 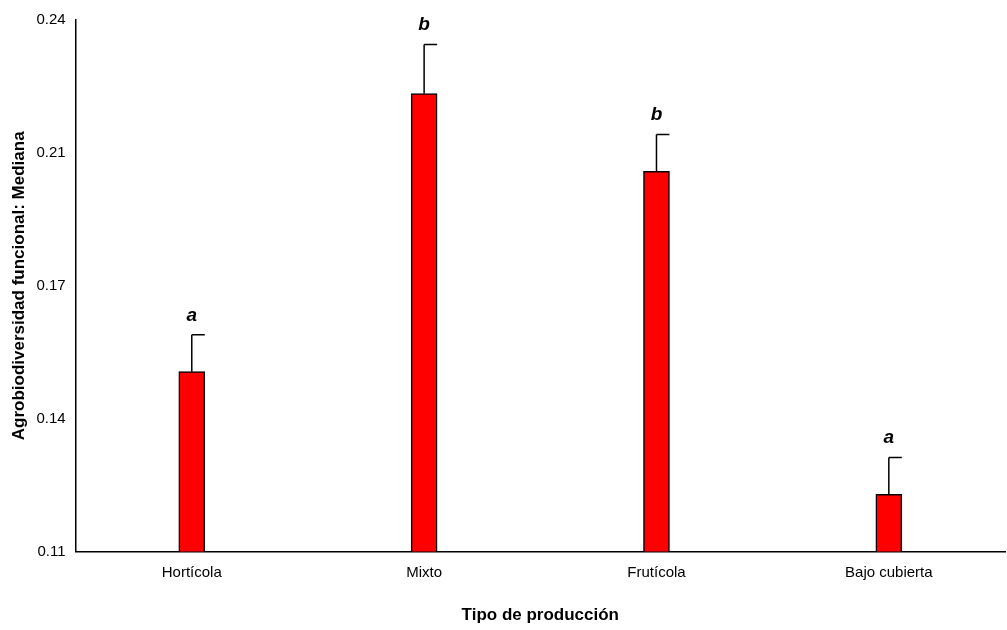 I want to click on x-tick-label: Mixto, so click(x=424, y=571).